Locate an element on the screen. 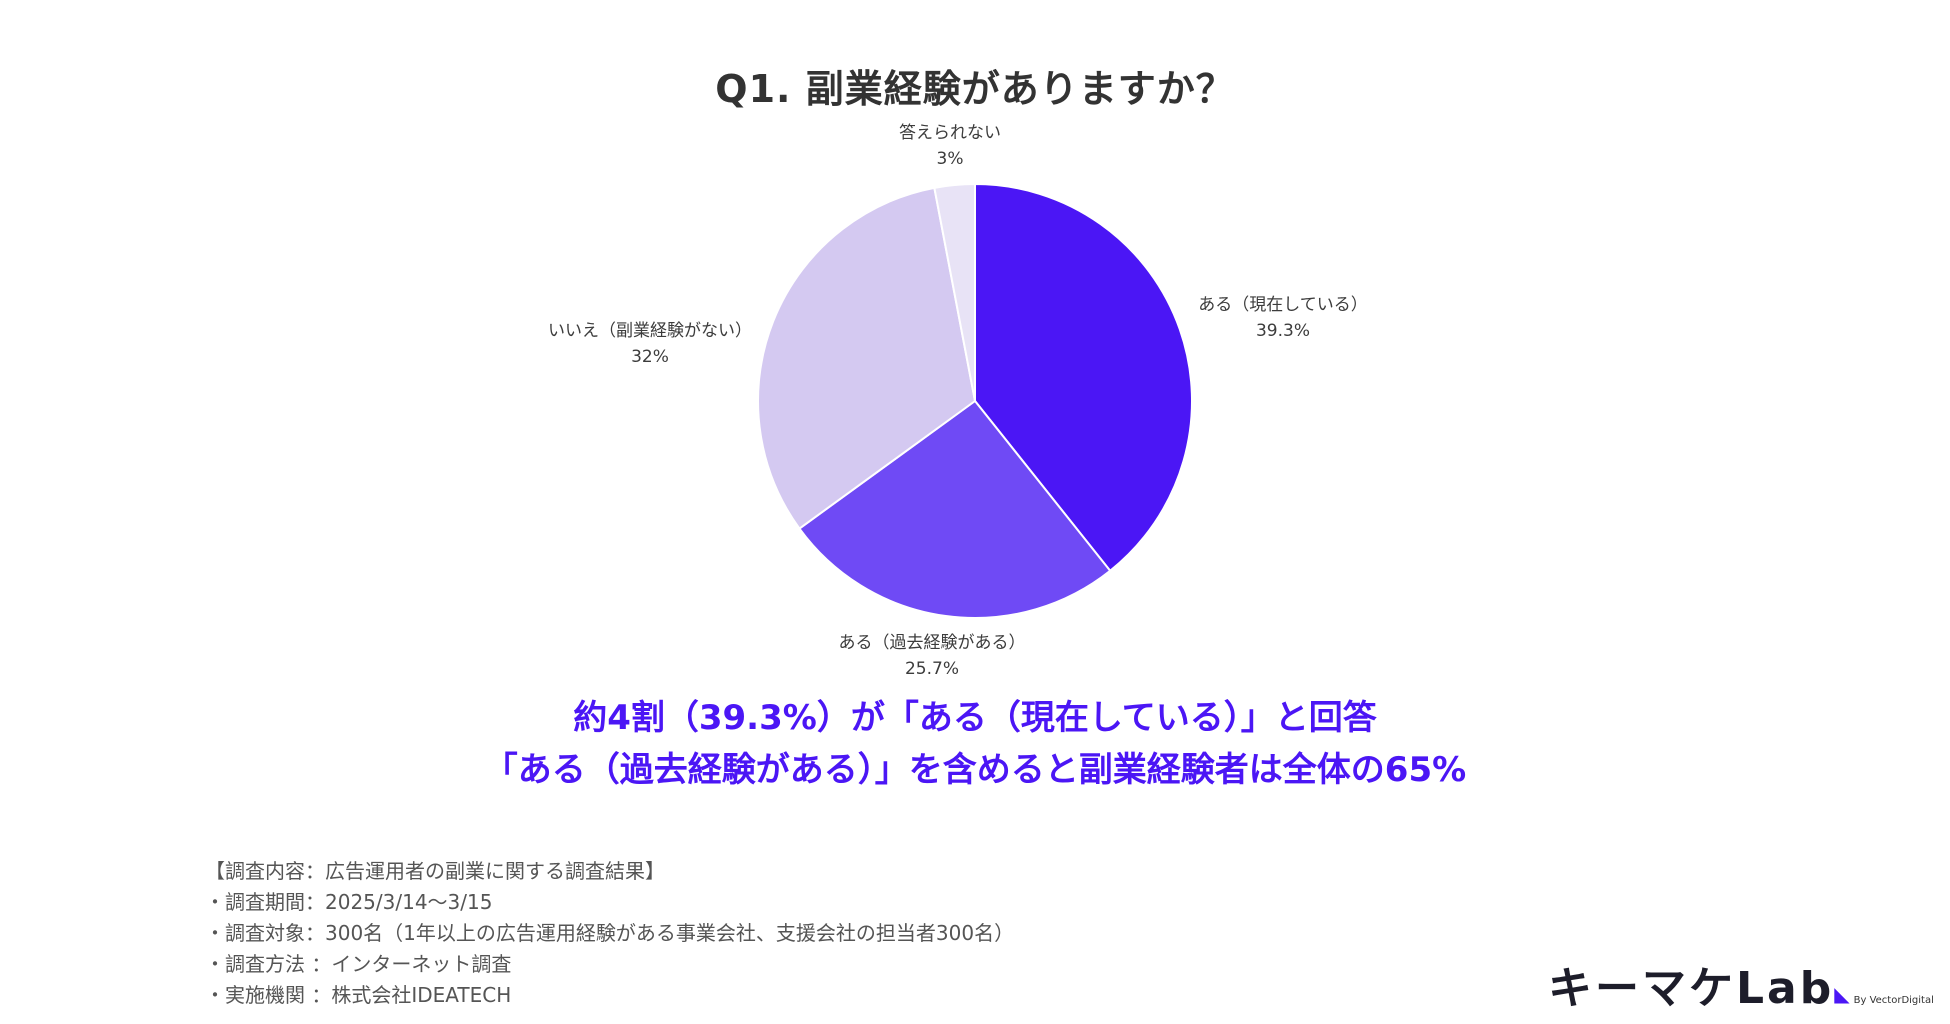 The image size is (1950, 1024). slice-label-none: いいえ（副業経験がない） 32% is located at coordinates (650, 344).